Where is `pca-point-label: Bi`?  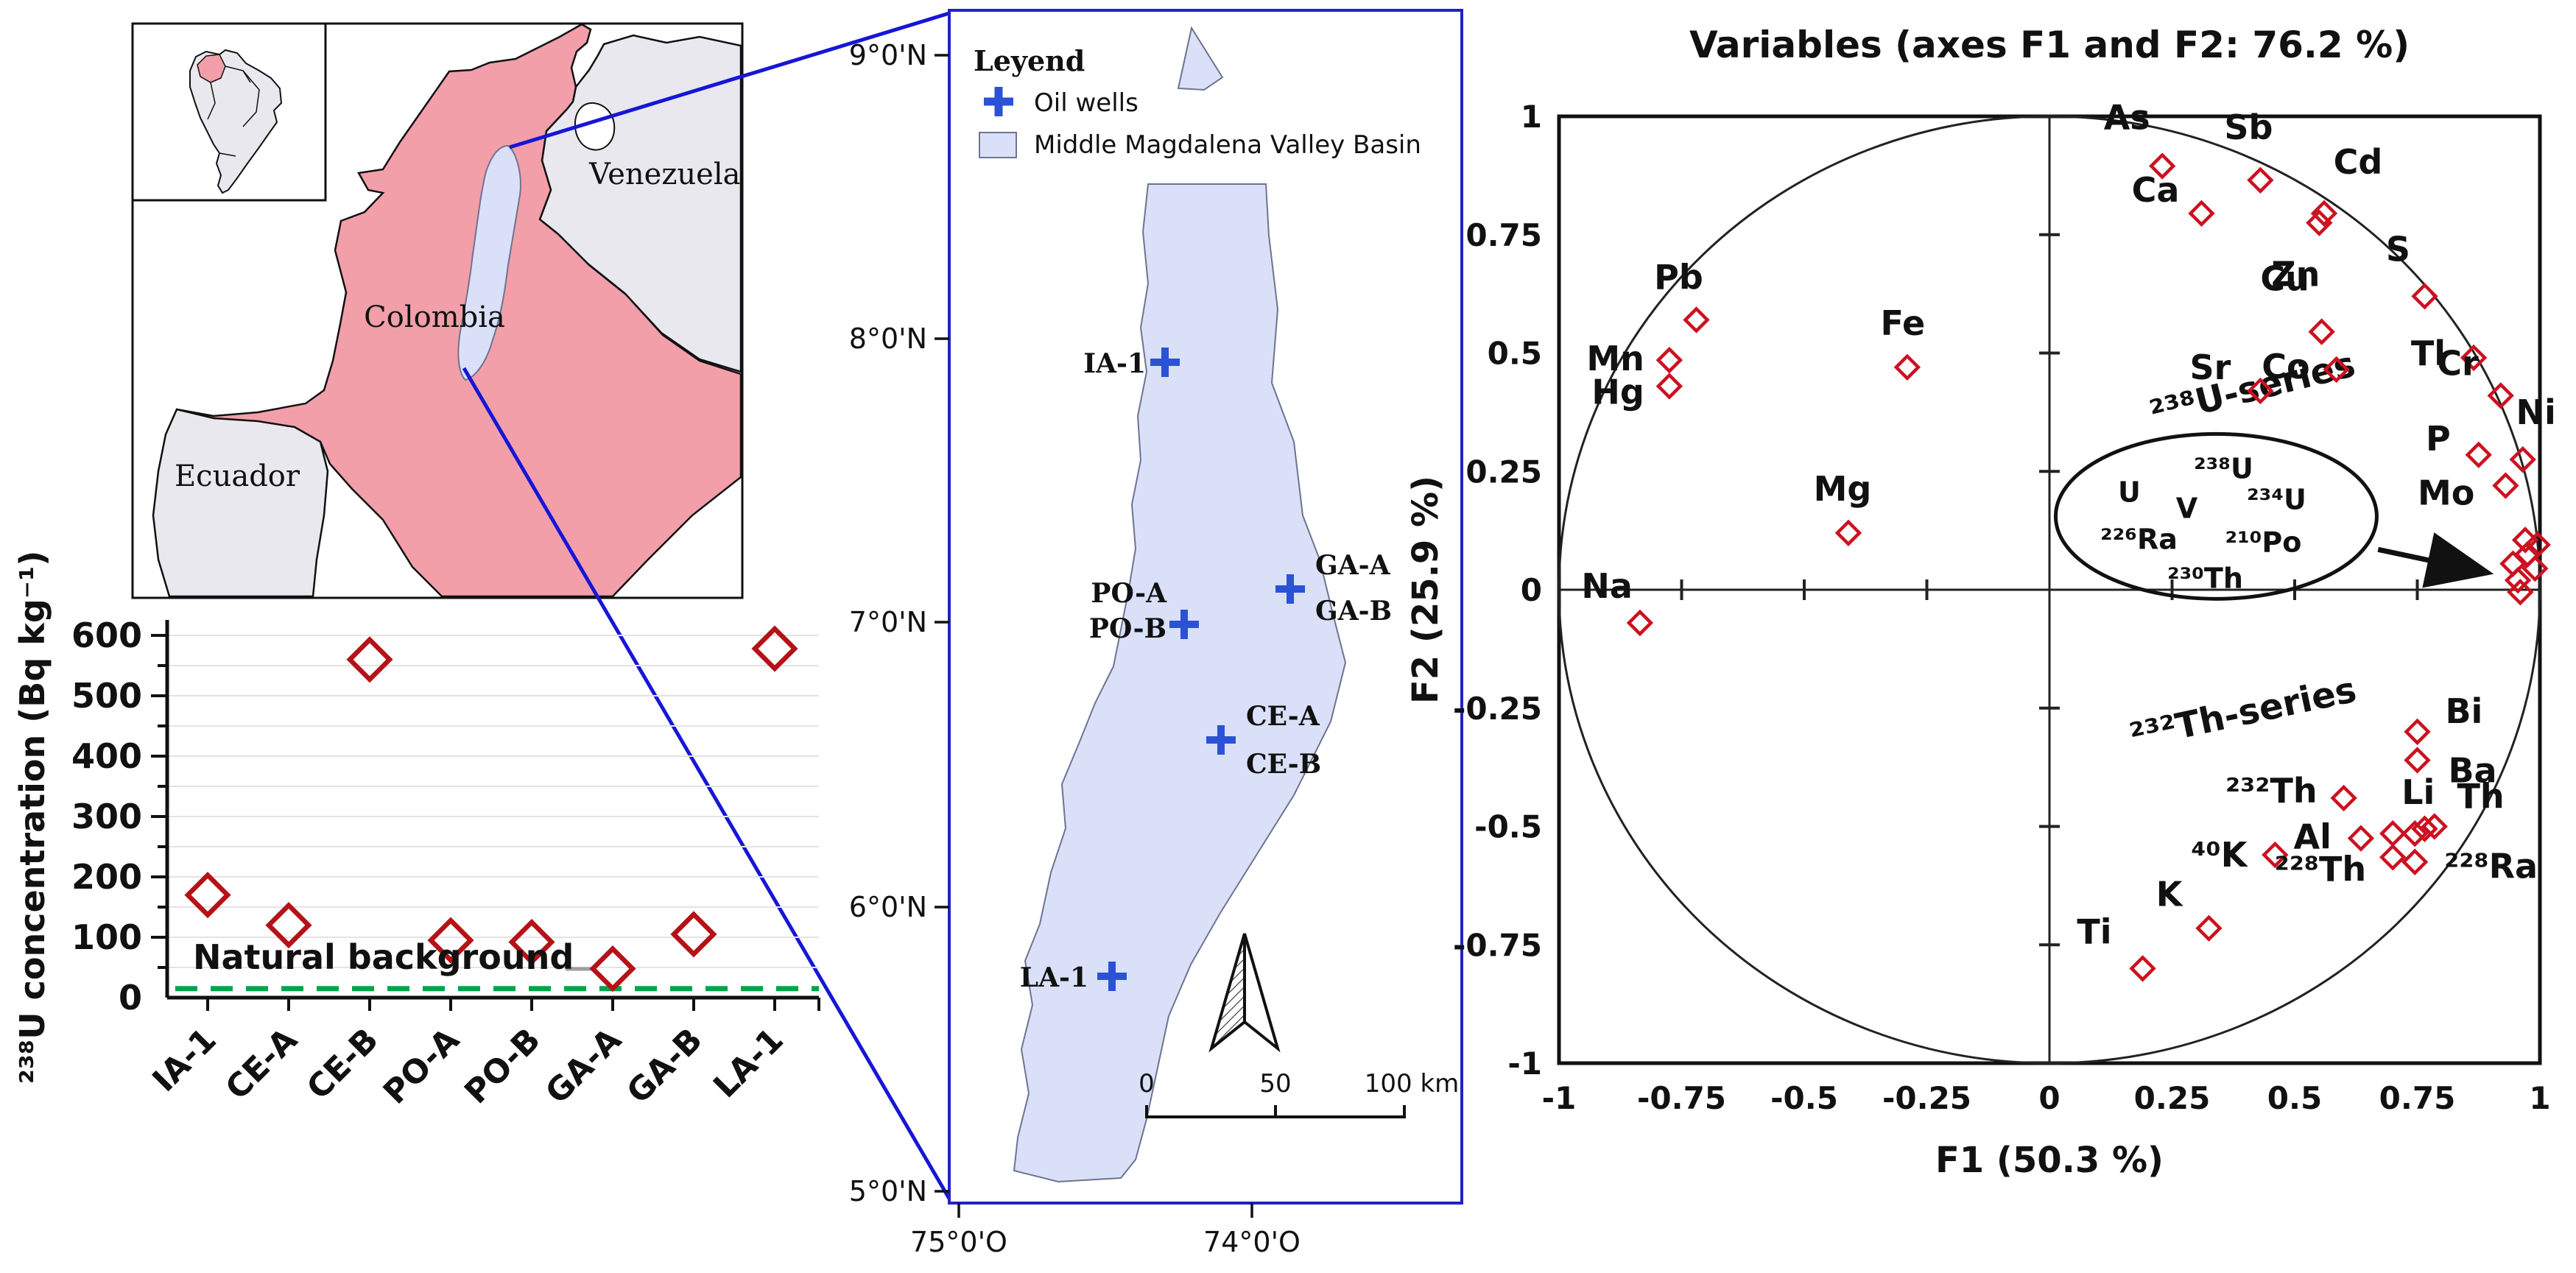
pca-point-label: Bi is located at coordinates (2464, 711).